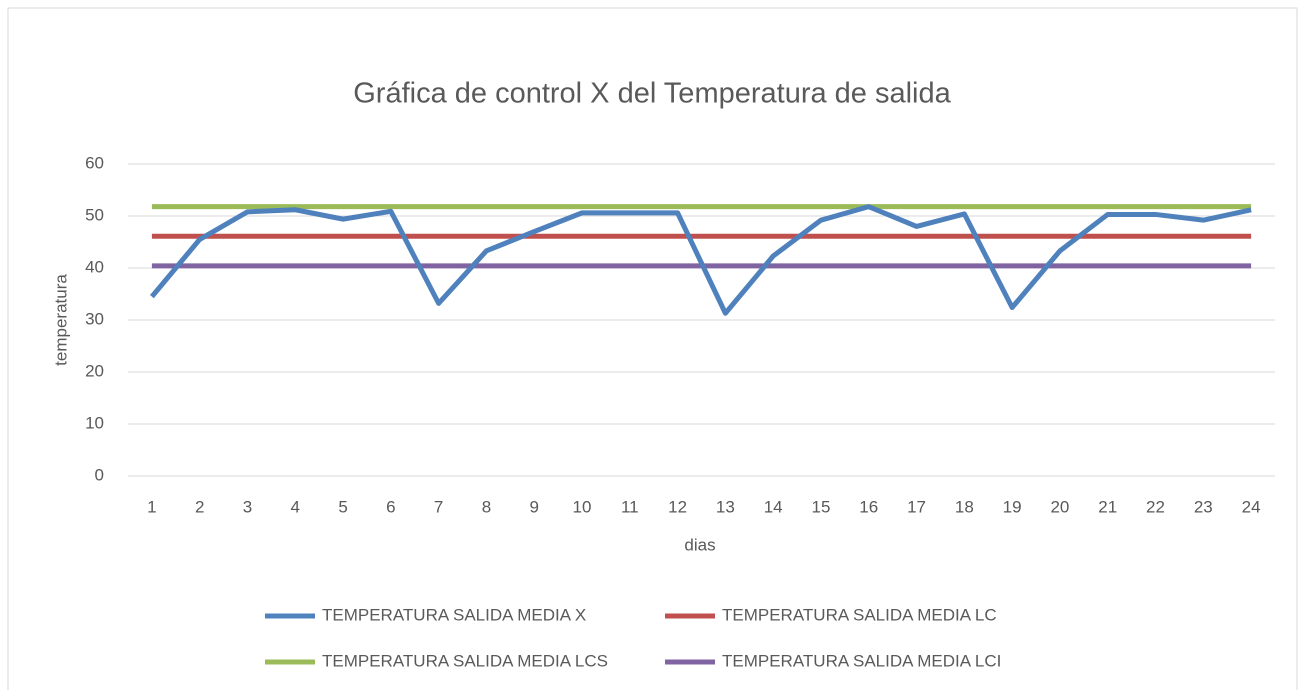 This screenshot has height=690, width=1305. What do you see at coordinates (861, 660) in the screenshot?
I see `legend-label: TEMPERATURA SALIDA MEDIA LCI` at bounding box center [861, 660].